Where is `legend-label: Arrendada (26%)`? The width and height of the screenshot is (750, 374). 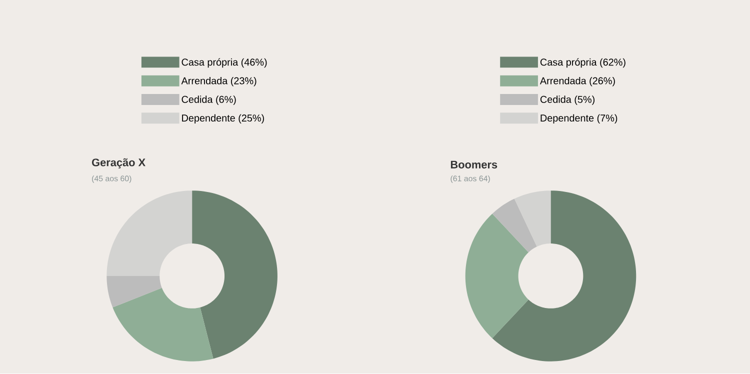
legend-label: Arrendada (26%) is located at coordinates (577, 81).